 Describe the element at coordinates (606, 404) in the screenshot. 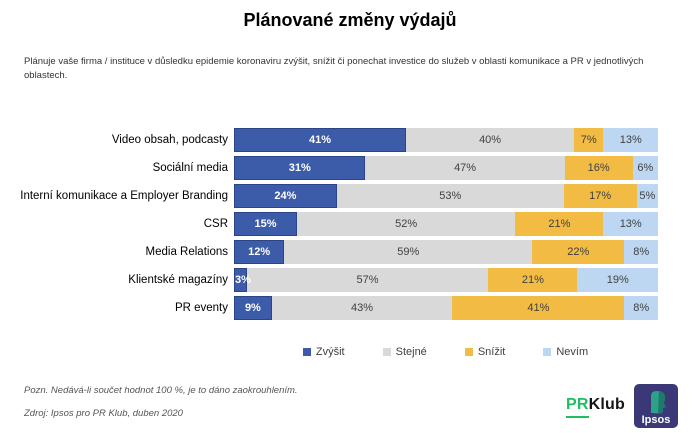

I see `prklub-klub-text: Klub` at that location.